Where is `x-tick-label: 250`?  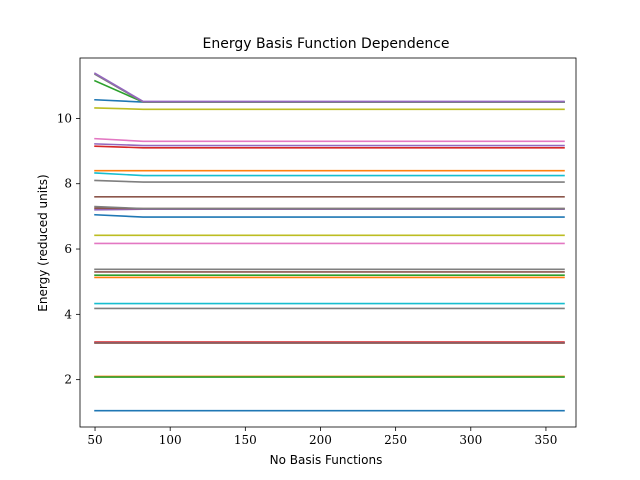
x-tick-label: 250 is located at coordinates (395, 440).